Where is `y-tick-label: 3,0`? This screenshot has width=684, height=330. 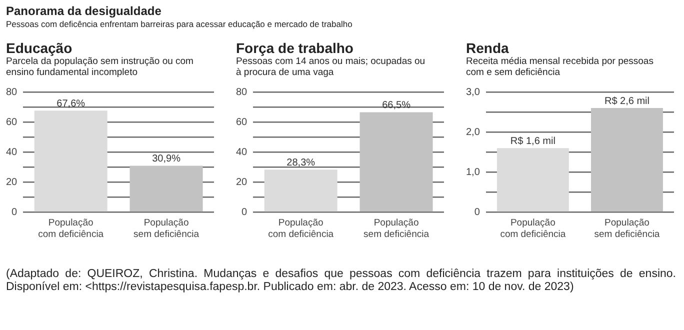 y-tick-label: 3,0 is located at coordinates (473, 92).